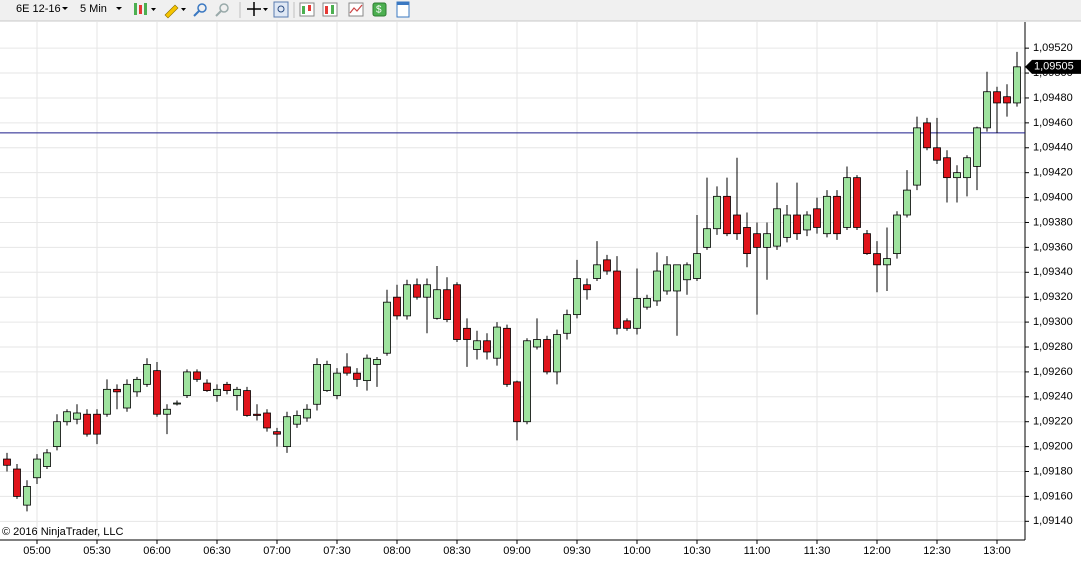 This screenshot has height=561, width=1081. What do you see at coordinates (119, 8) in the screenshot?
I see `dropdown-arrow` at bounding box center [119, 8].